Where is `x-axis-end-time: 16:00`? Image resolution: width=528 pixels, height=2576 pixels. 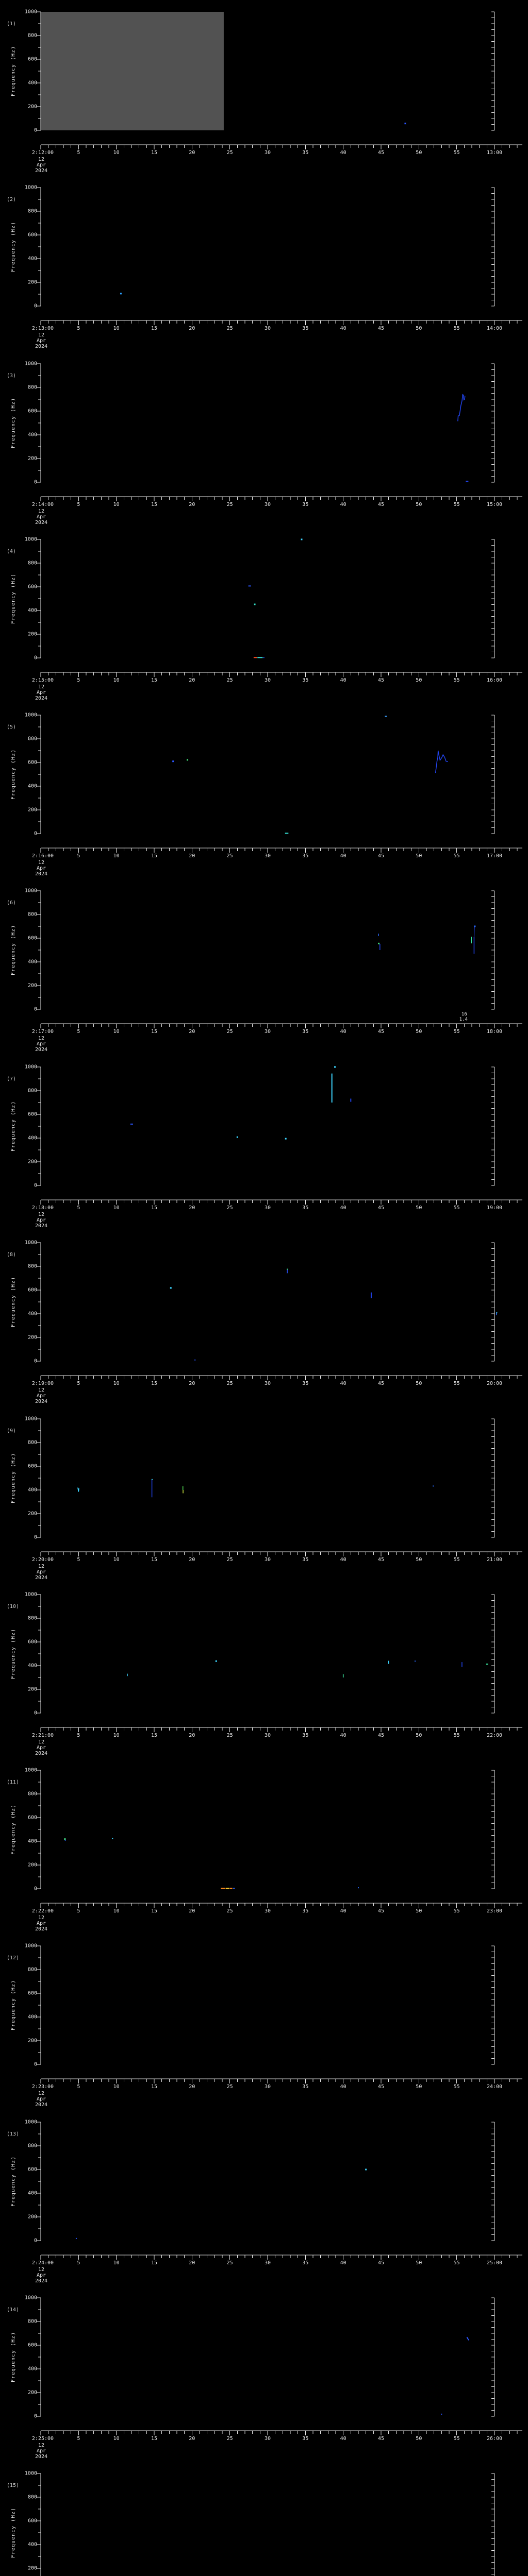
x-axis-end-time: 16:00 is located at coordinates (494, 680).